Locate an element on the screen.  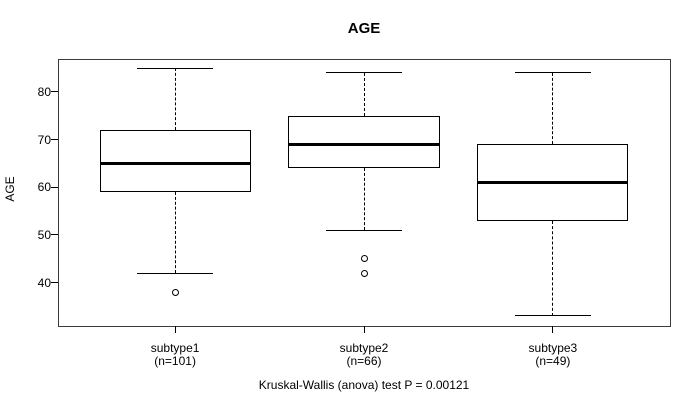
x-group-label: subtype3 (n=49) is located at coordinates (553, 355).